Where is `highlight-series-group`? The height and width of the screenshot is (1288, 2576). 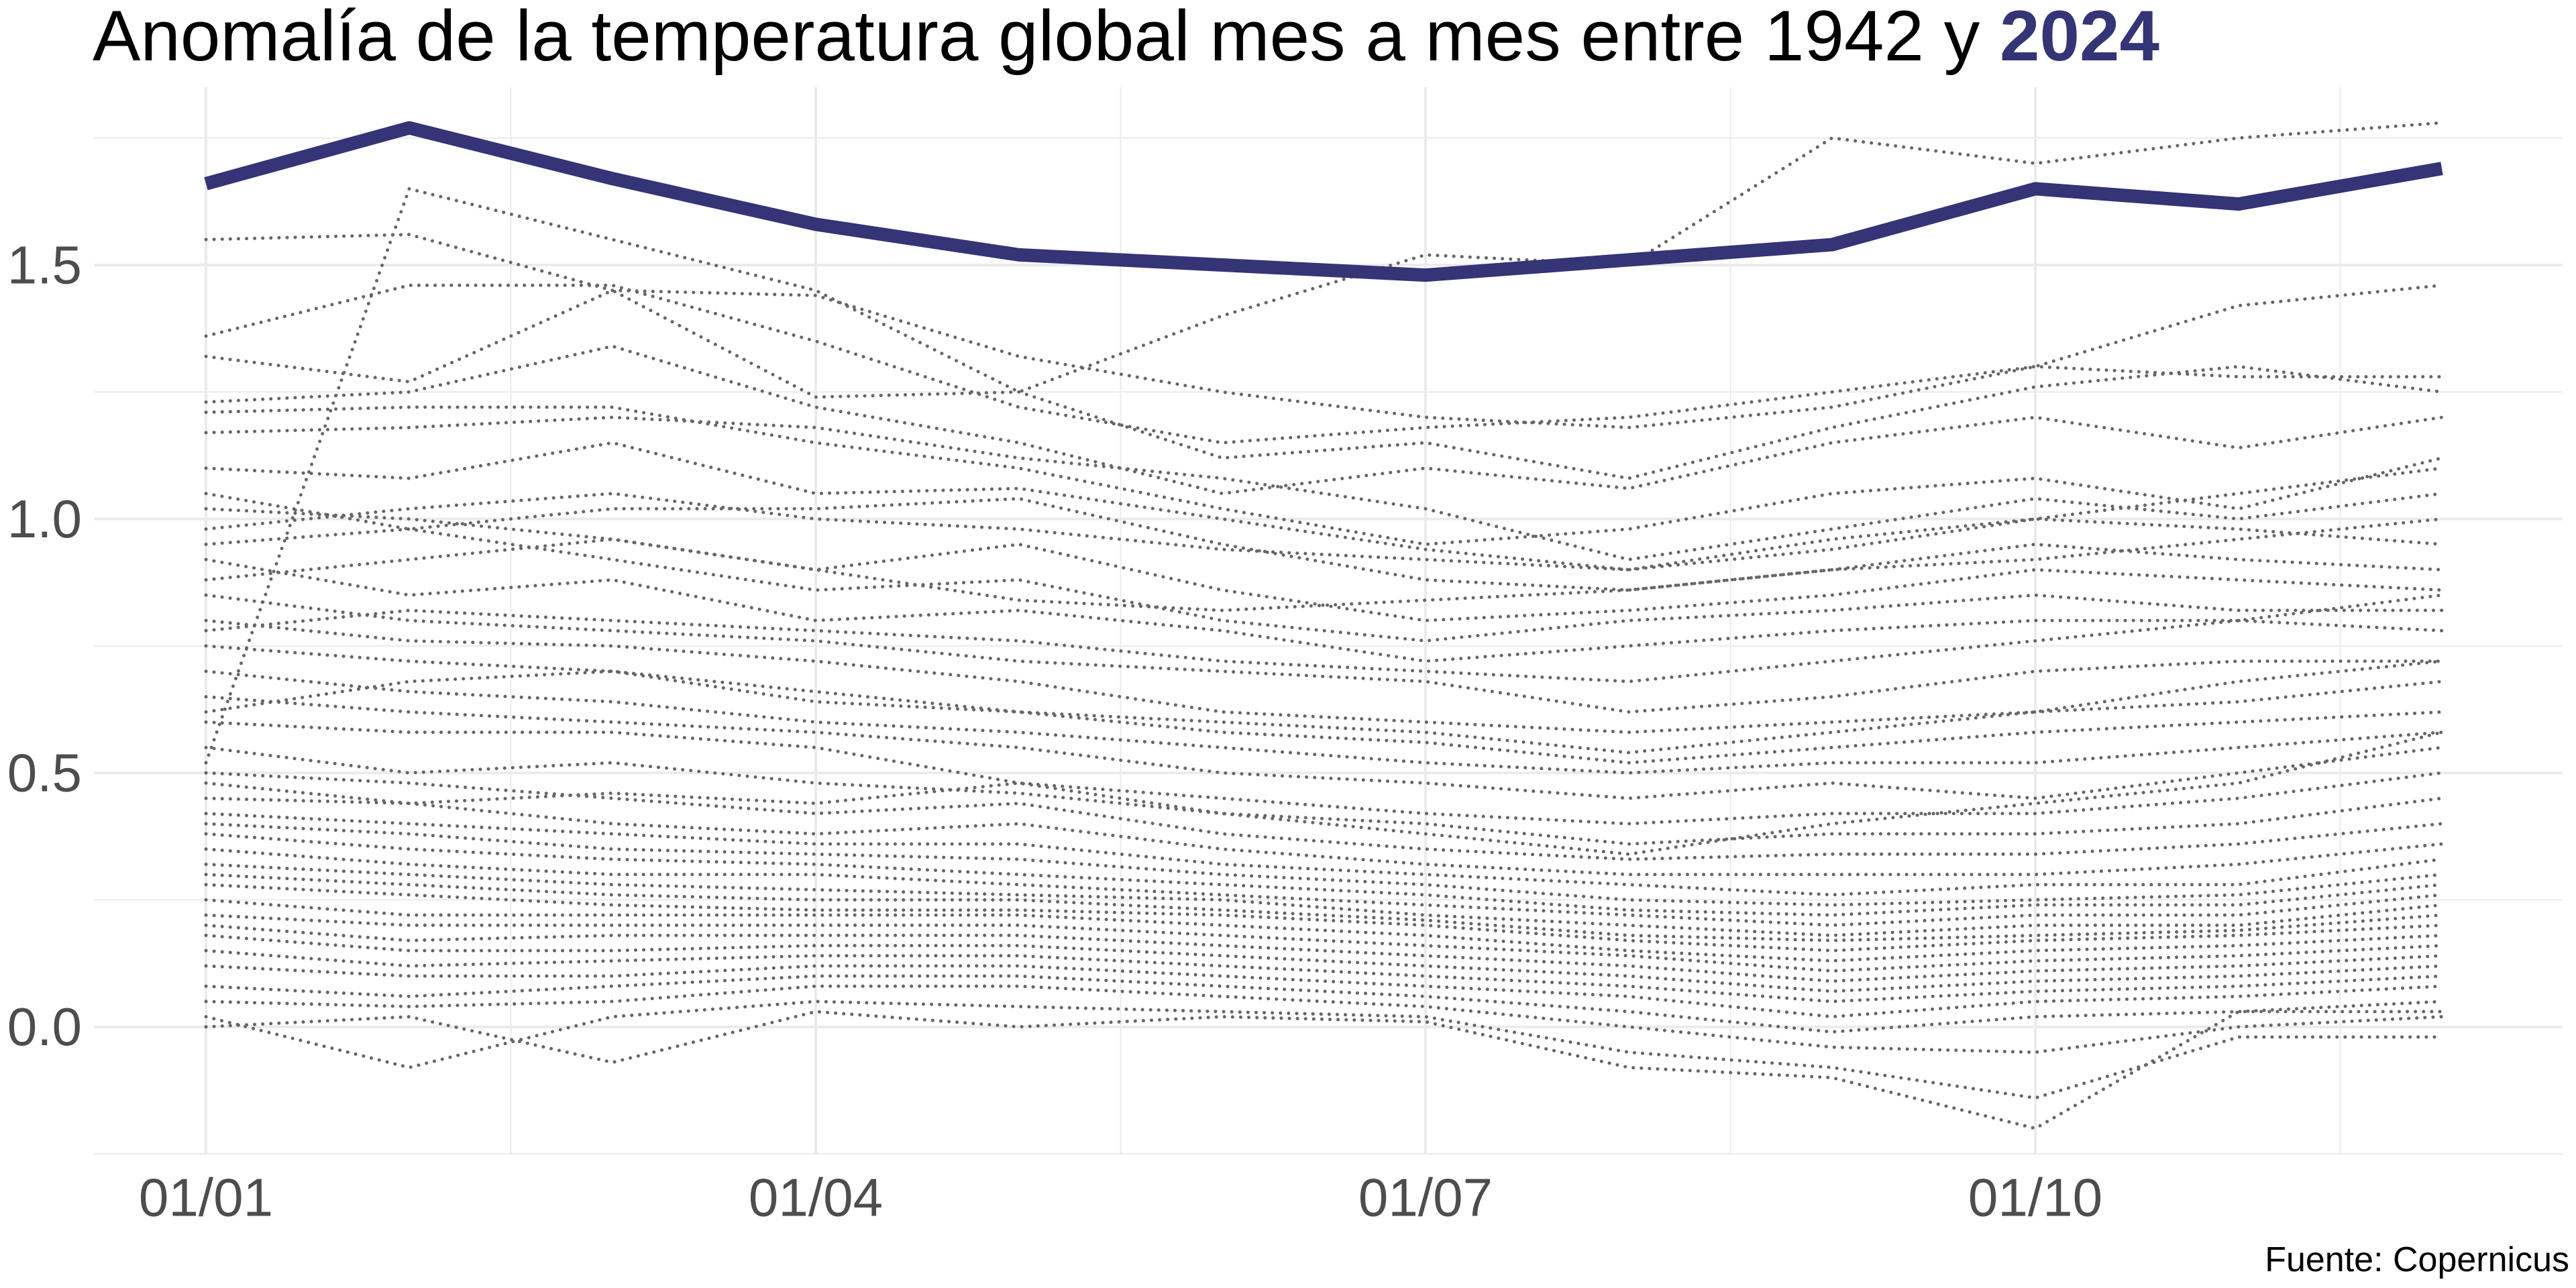
highlight-series-group is located at coordinates (1323, 201).